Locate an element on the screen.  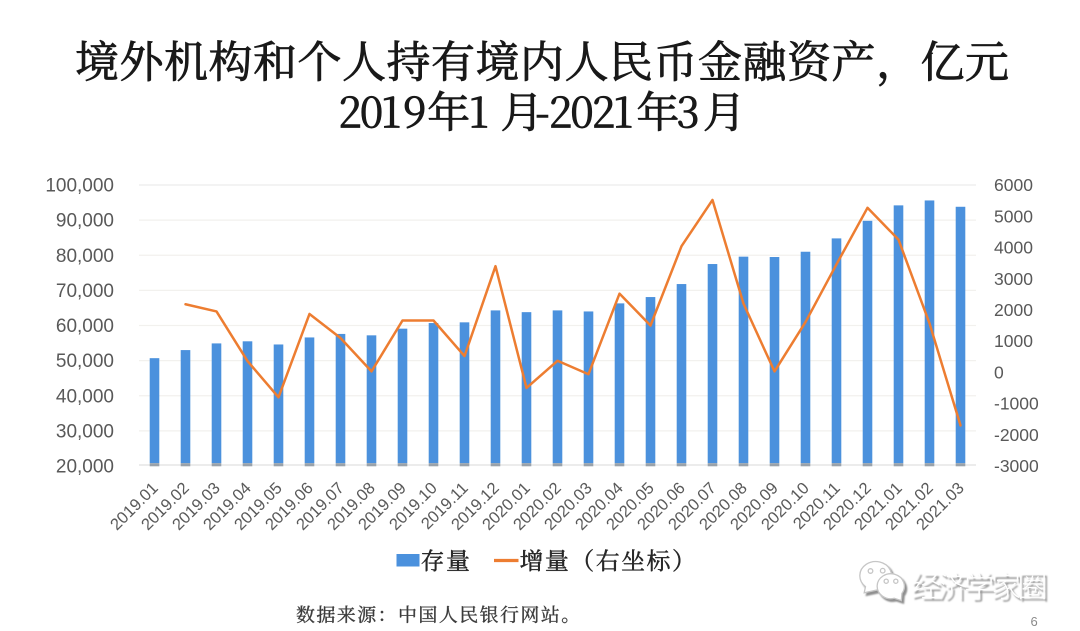
svg-text: 4000 is located at coordinates (1013, 248).